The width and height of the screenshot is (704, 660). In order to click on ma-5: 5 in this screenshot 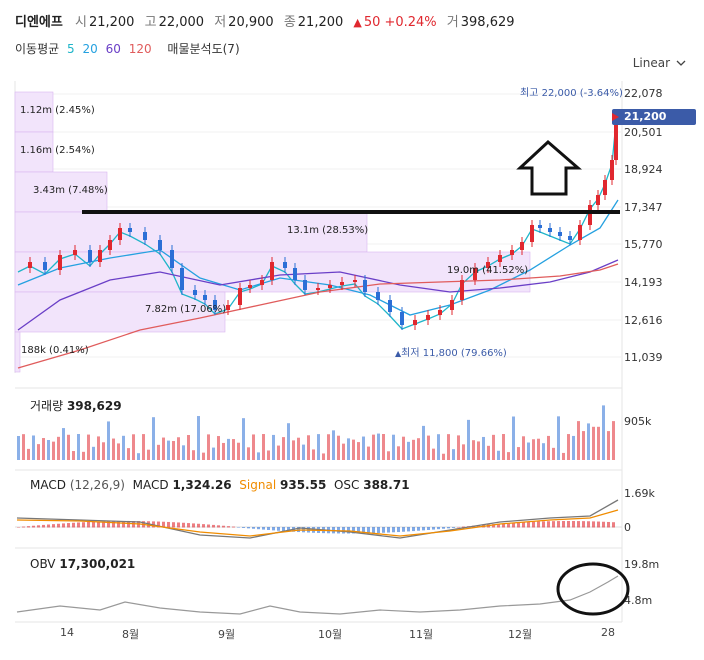, I will do `click(71, 49)`.